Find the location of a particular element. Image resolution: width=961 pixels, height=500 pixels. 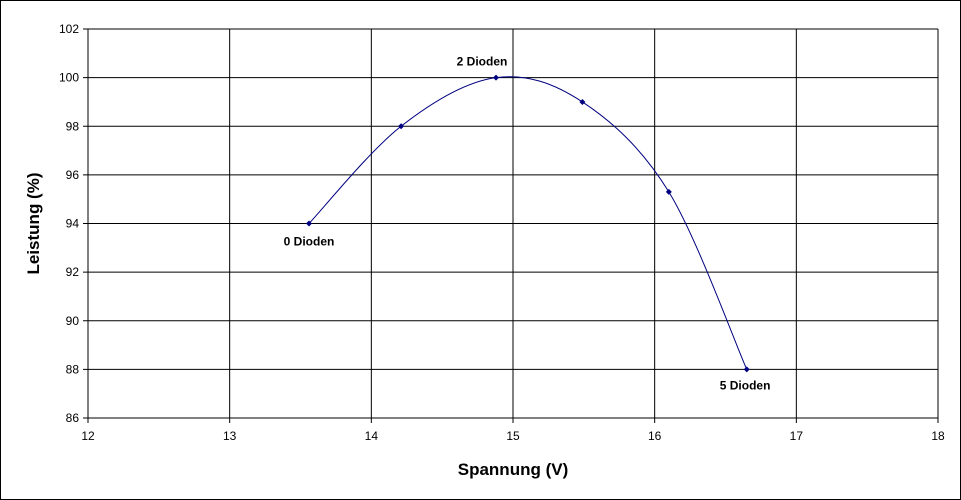

y-tick-label: 94 is located at coordinates (73, 224).